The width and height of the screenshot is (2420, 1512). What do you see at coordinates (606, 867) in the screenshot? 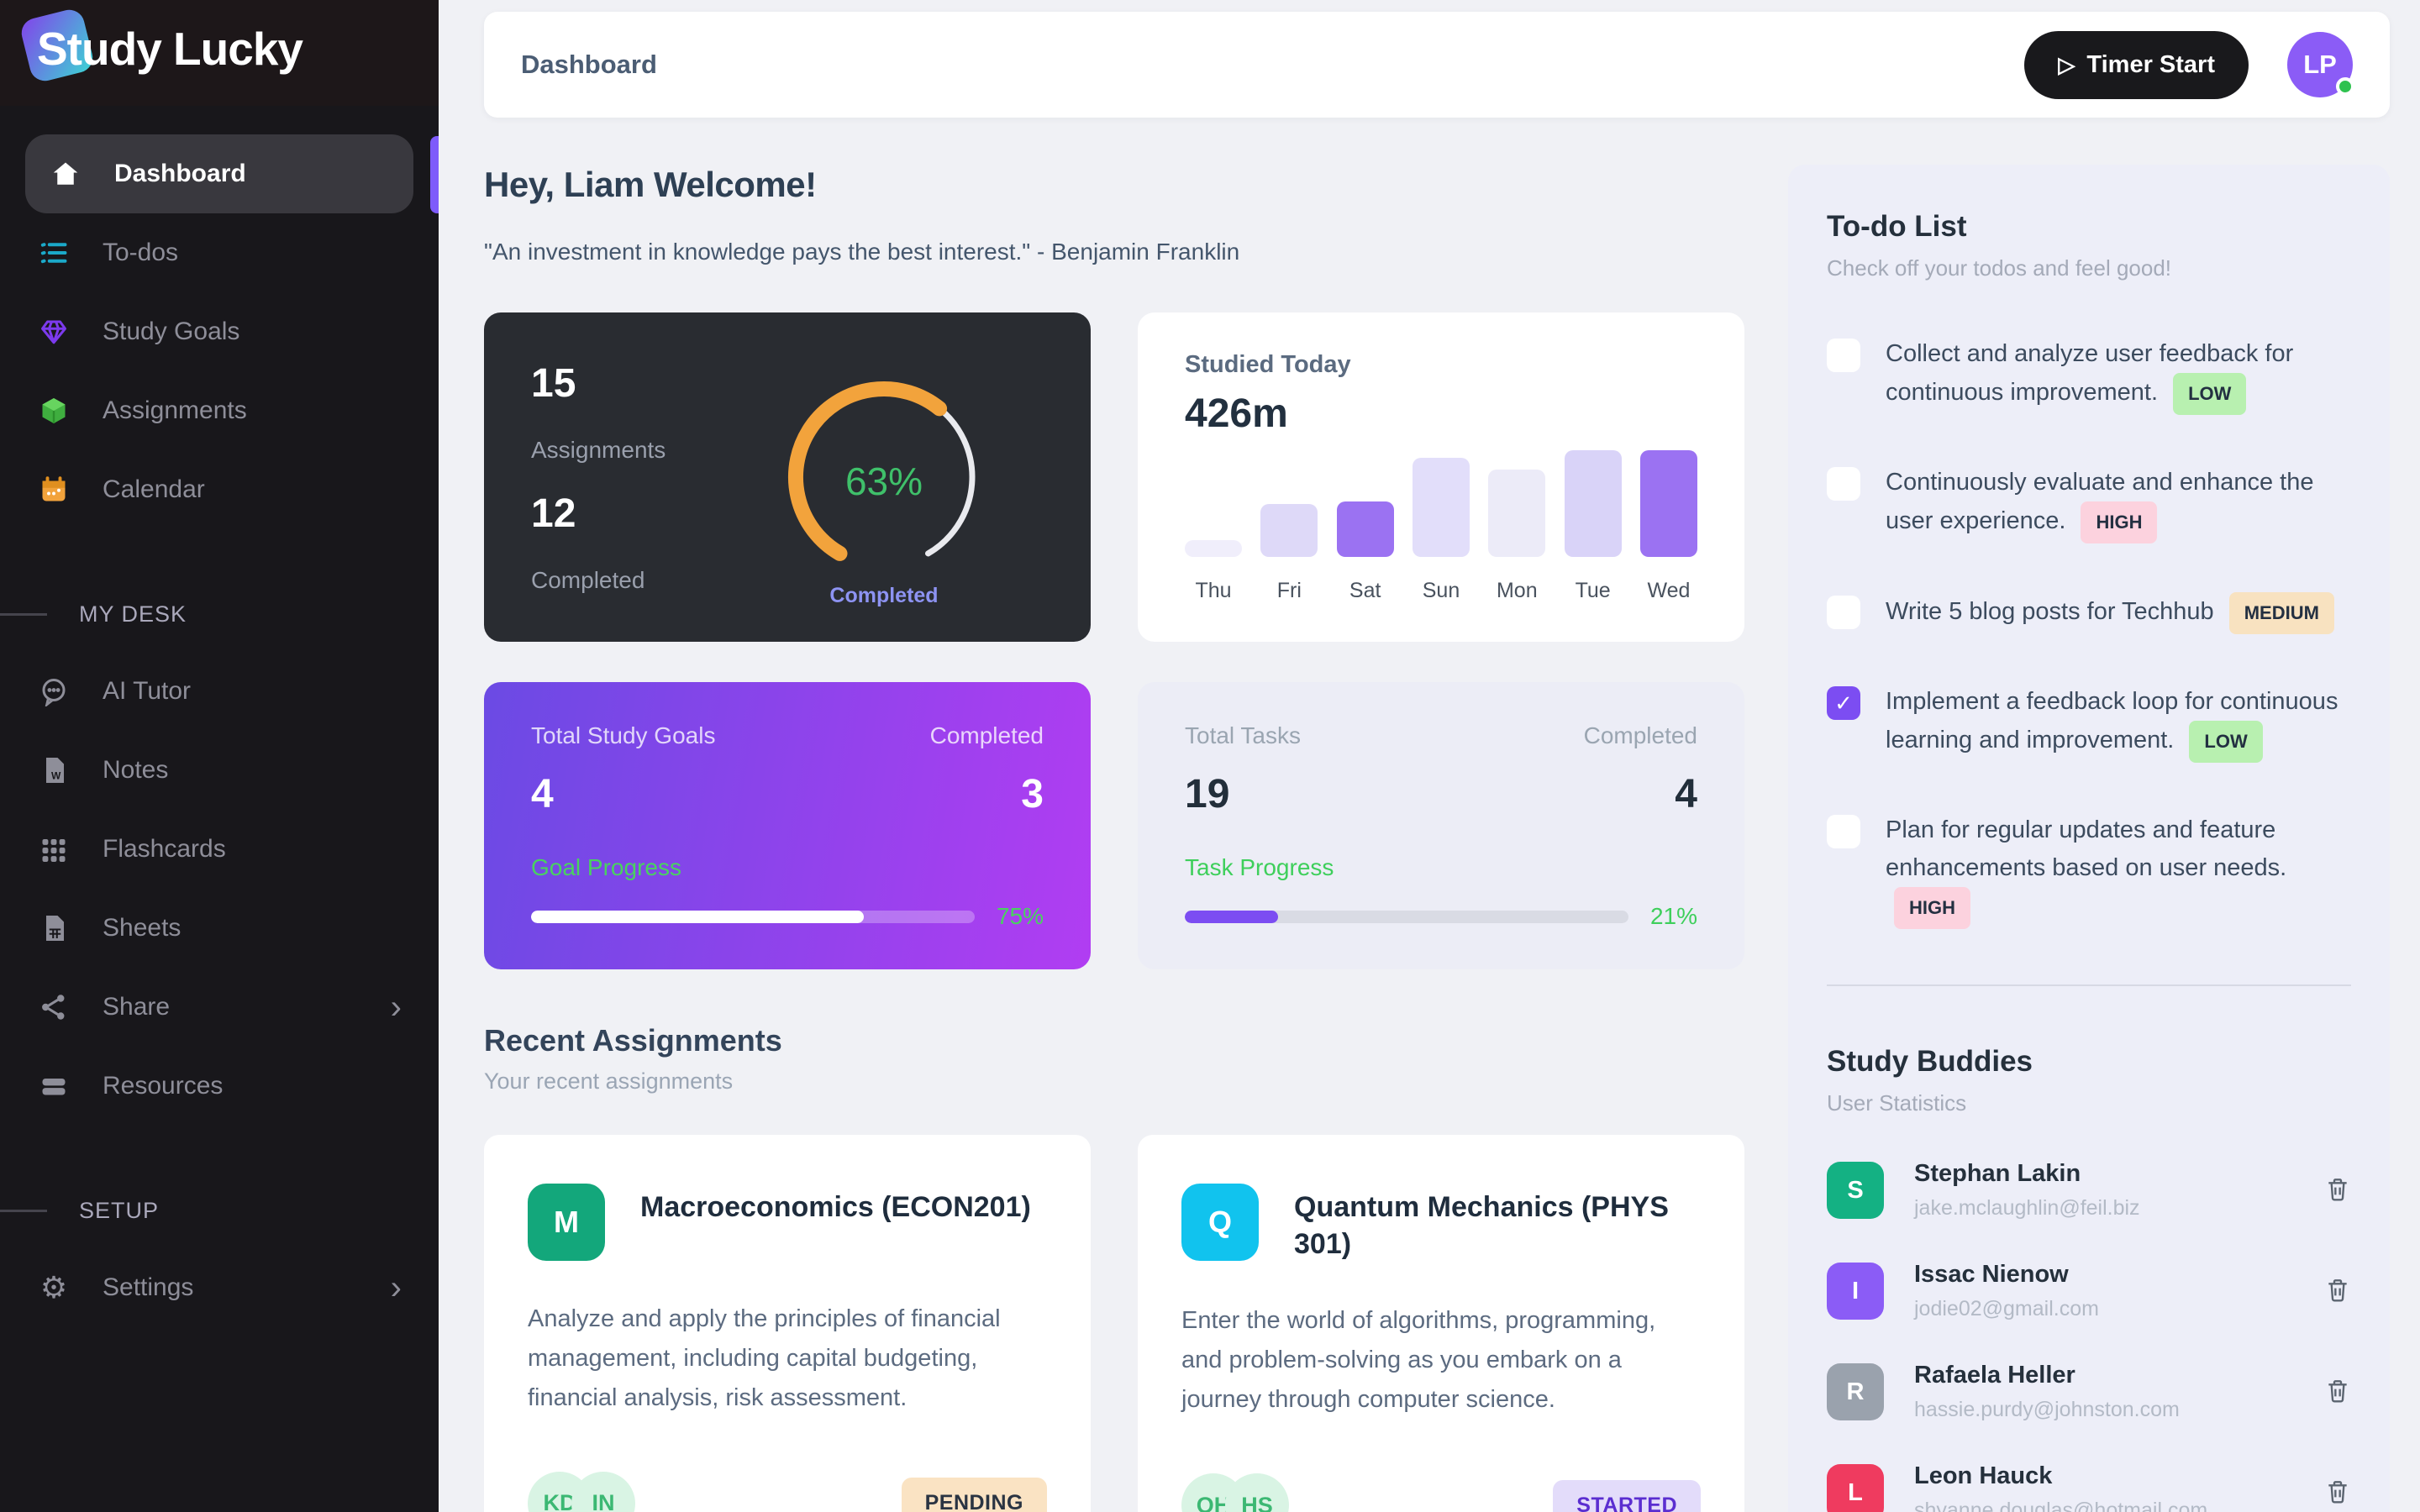
I see `goal-progress-label: Goal Progress` at bounding box center [606, 867].